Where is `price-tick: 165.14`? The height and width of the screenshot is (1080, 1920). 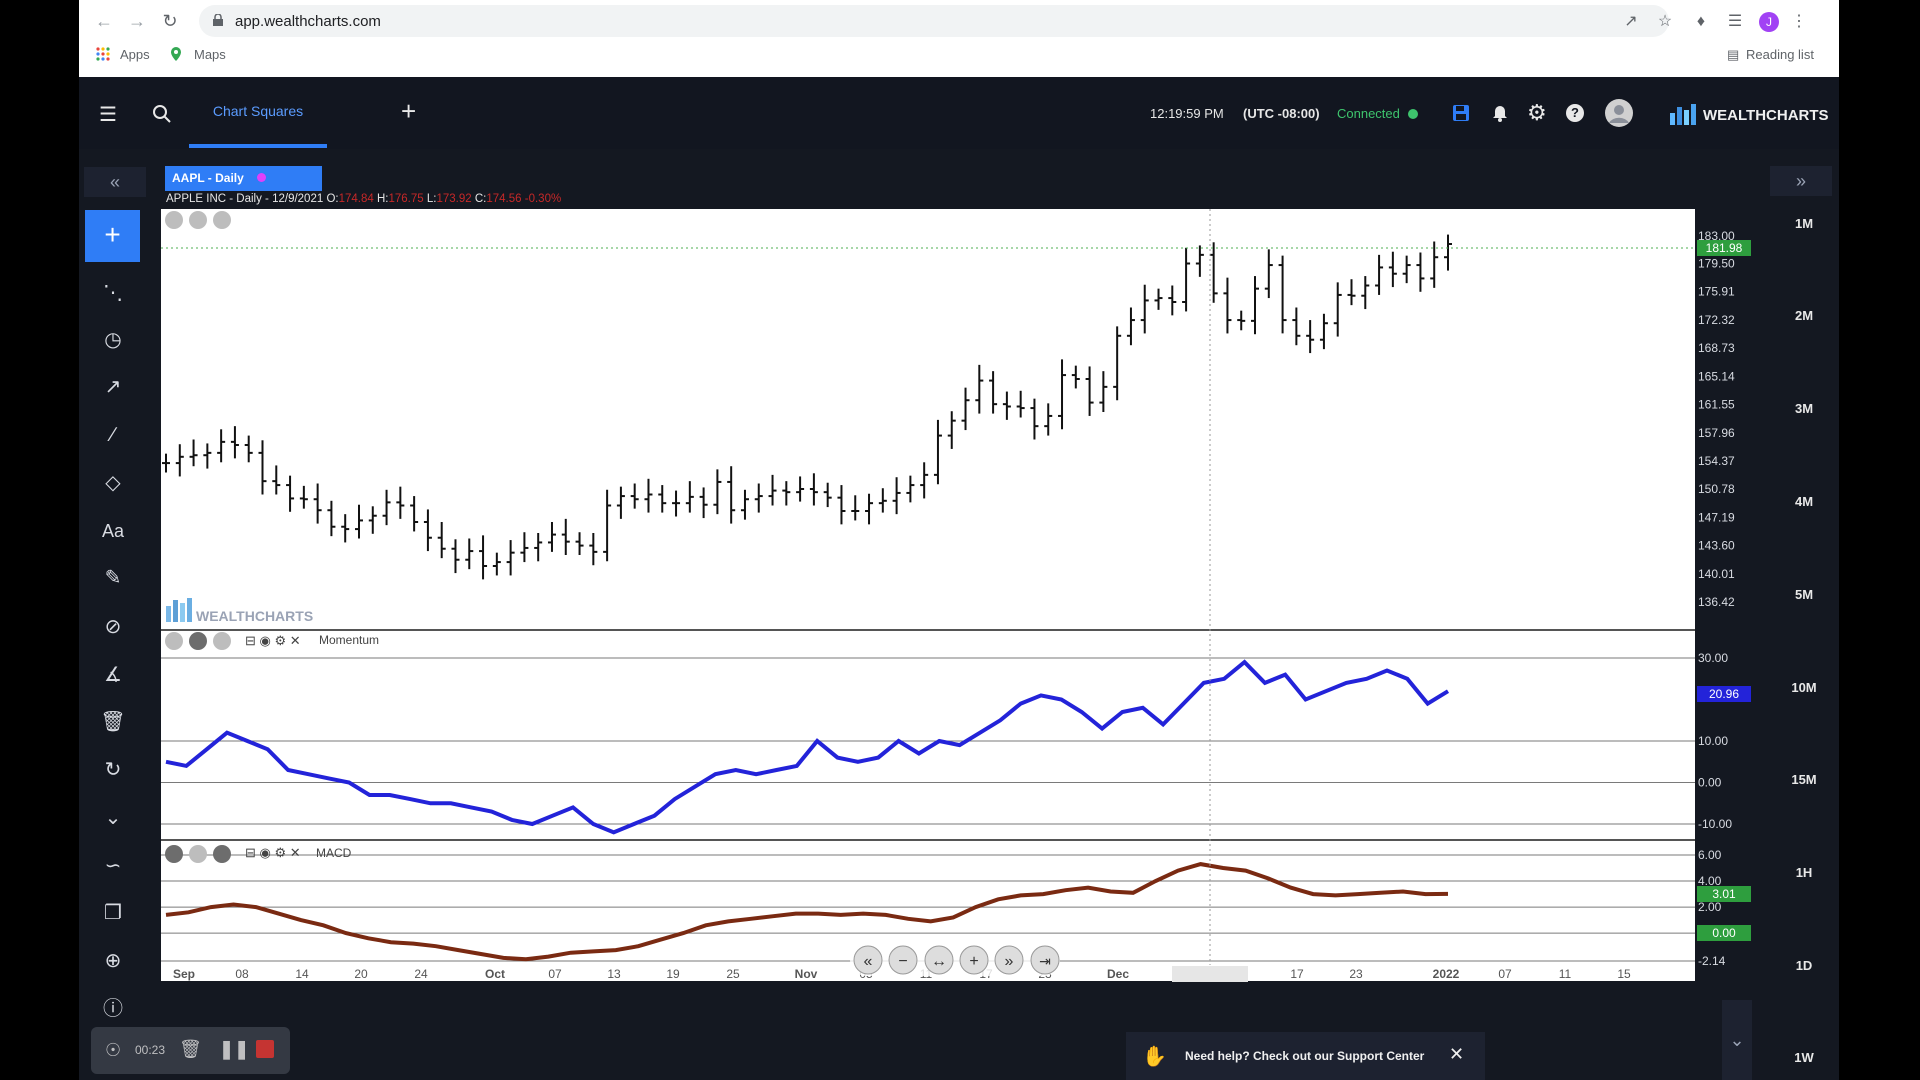 price-tick: 165.14 is located at coordinates (1716, 376).